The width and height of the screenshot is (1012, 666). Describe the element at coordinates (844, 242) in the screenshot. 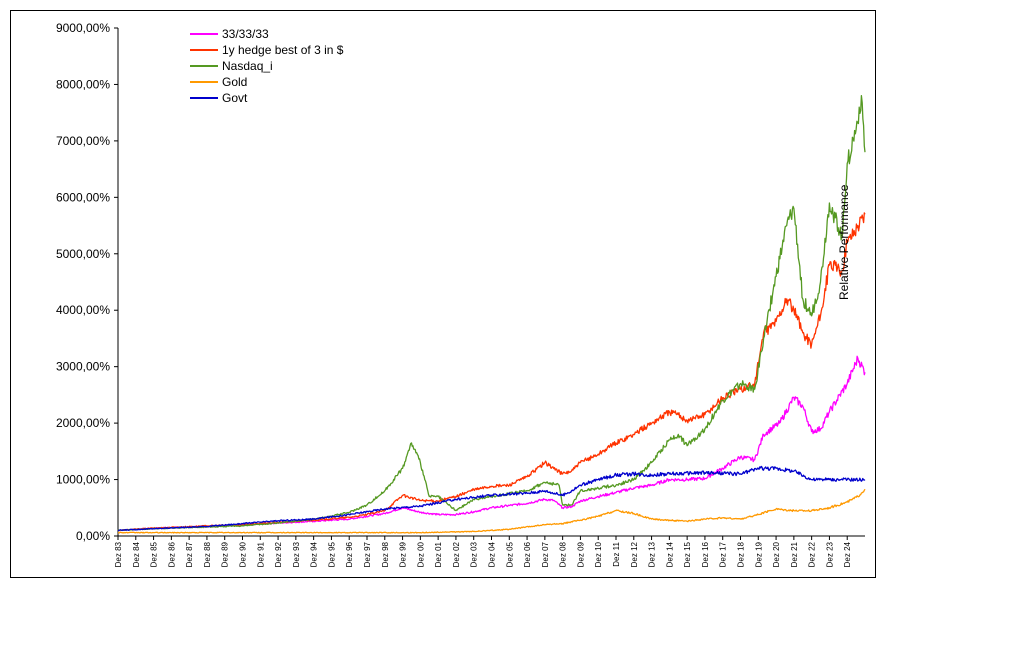

I see `relative-performance-annotation: Relative Performance` at that location.